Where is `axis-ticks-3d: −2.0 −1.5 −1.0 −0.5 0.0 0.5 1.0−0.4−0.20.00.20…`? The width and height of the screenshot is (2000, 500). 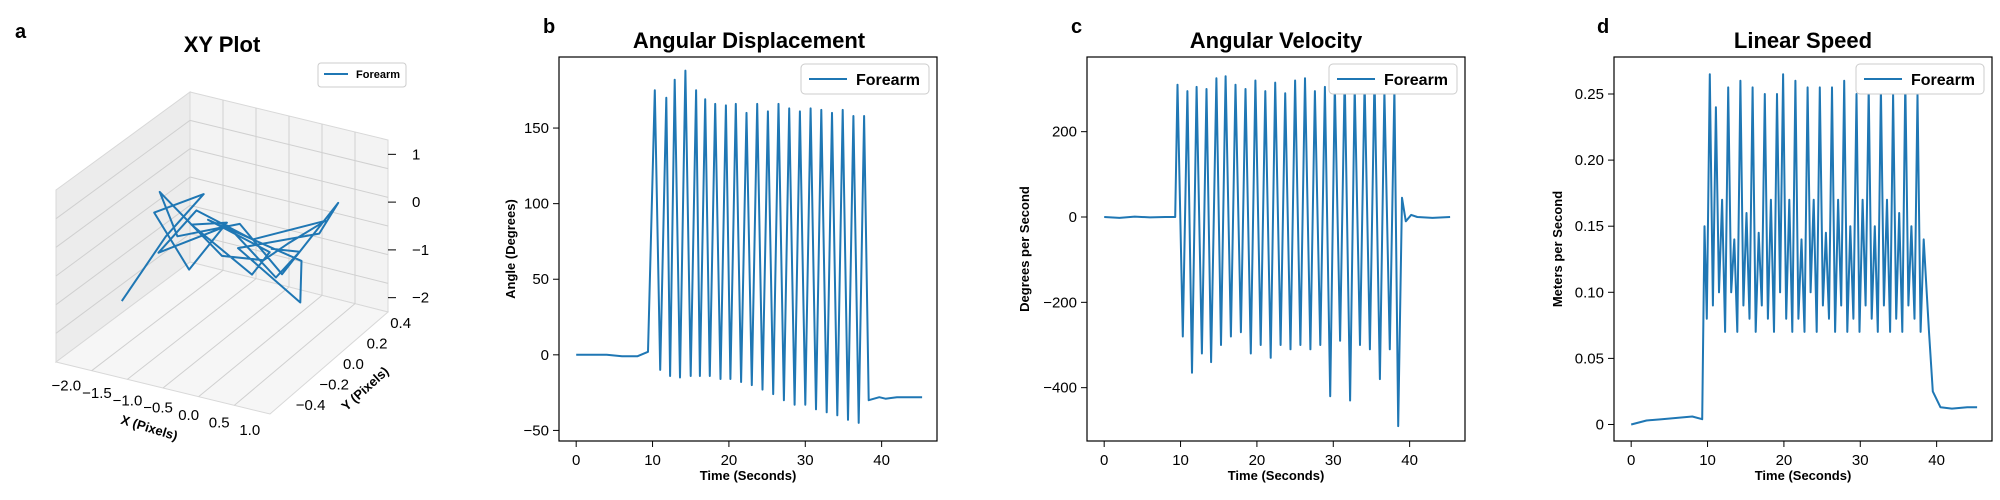 axis-ticks-3d: −2.0 −1.5 −1.0 −0.5 0.0 0.5 1.0−0.4−0.20.00.20… is located at coordinates (241, 292).